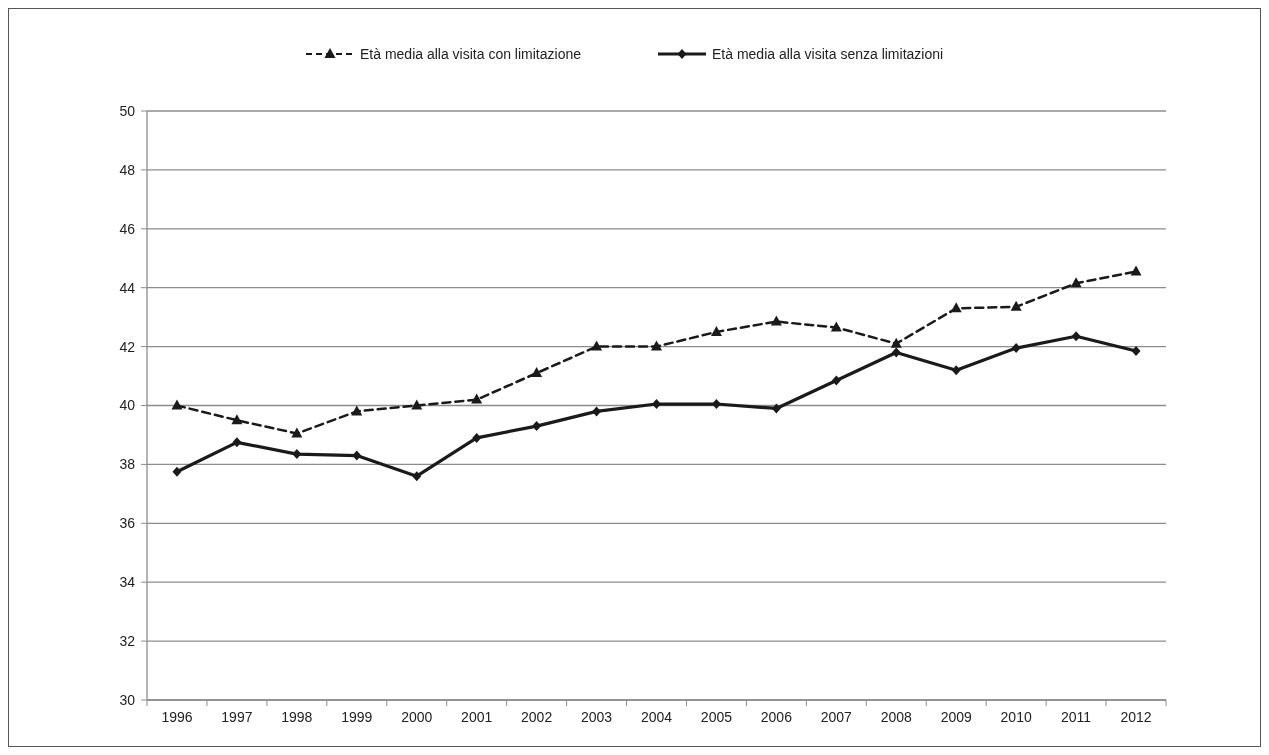 This screenshot has height=755, width=1269. I want to click on x-tick-label: 2000, so click(417, 717).